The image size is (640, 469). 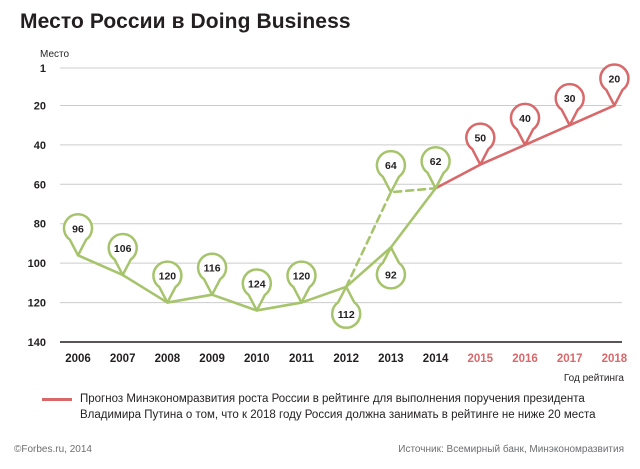 What do you see at coordinates (37, 343) in the screenshot?
I see `y-tick-label: 140` at bounding box center [37, 343].